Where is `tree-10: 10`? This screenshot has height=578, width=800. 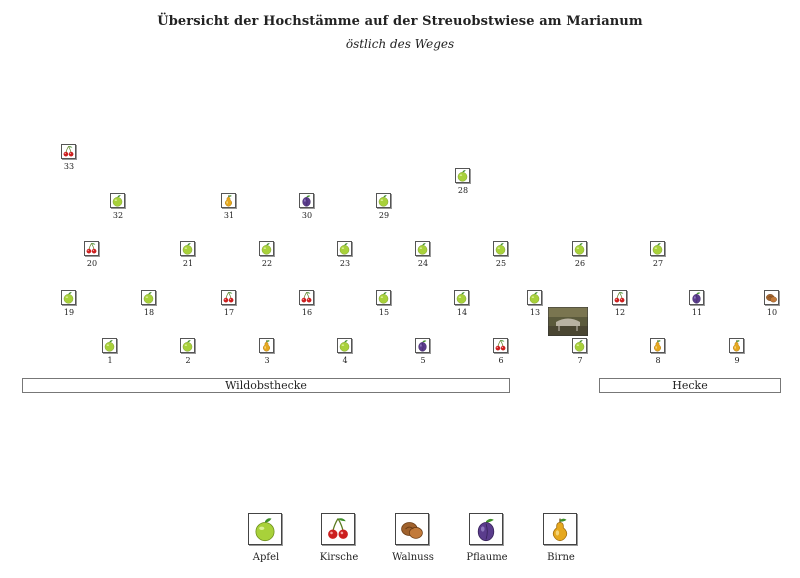 tree-10: 10 is located at coordinates (772, 307).